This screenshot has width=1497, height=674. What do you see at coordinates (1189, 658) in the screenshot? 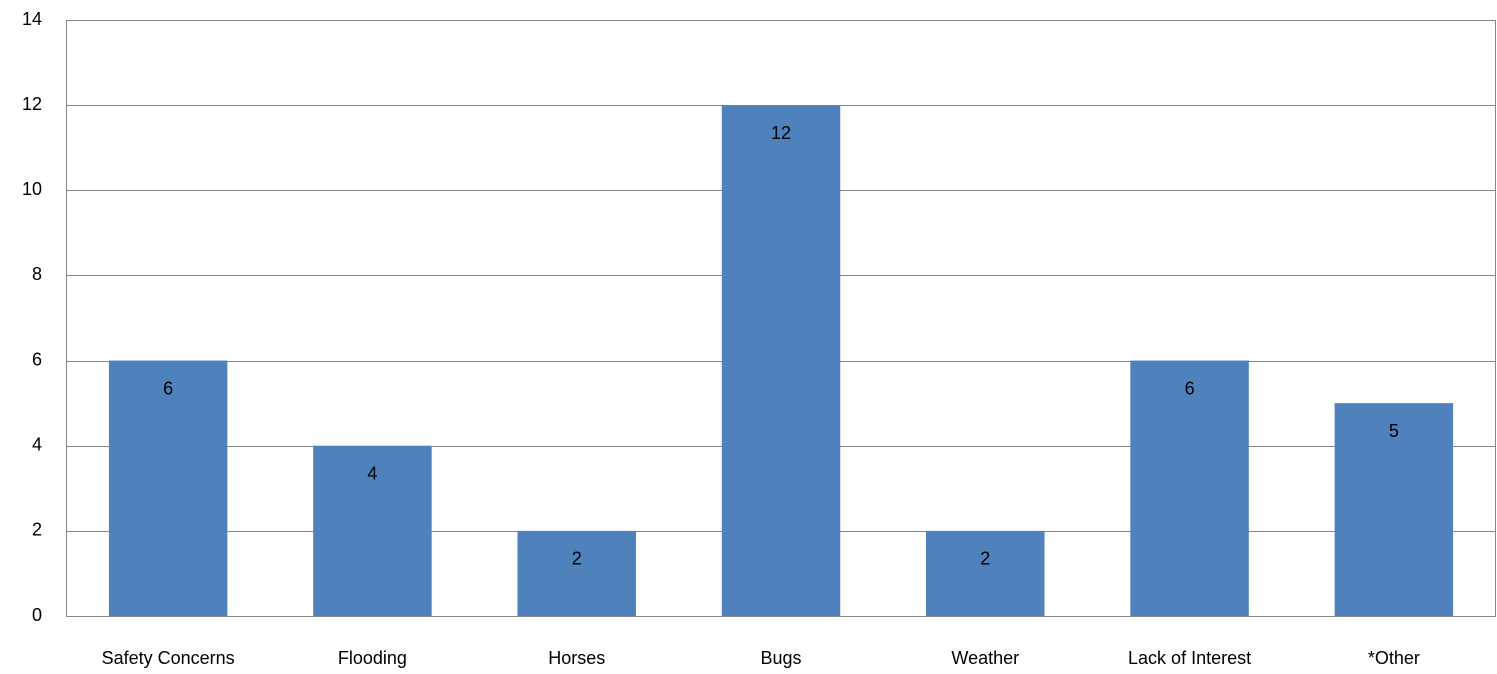
I see `x-tick-label: Lack of Interest` at bounding box center [1189, 658].